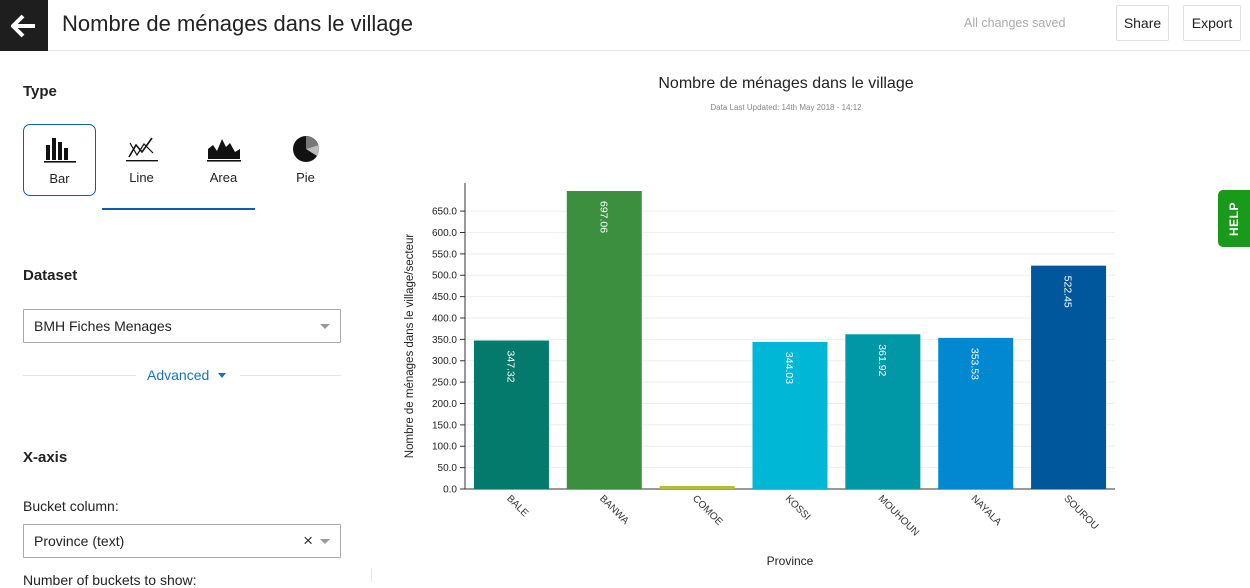  What do you see at coordinates (1068, 292) in the screenshot?
I see `bar-data-label: 522.45` at bounding box center [1068, 292].